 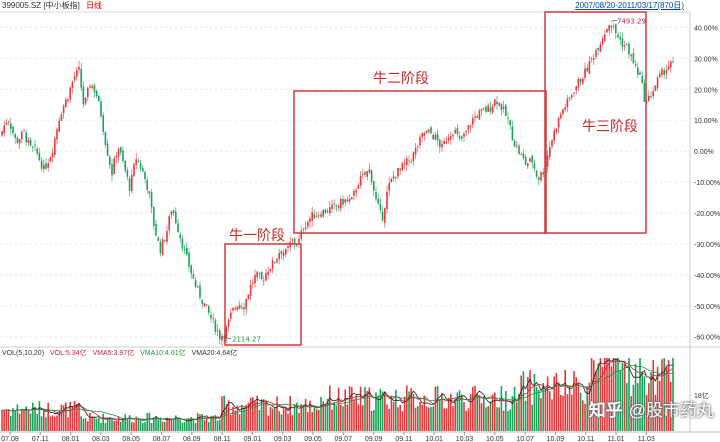 I want to click on watermark: 知乎 @股市药丸, so click(x=651, y=408).